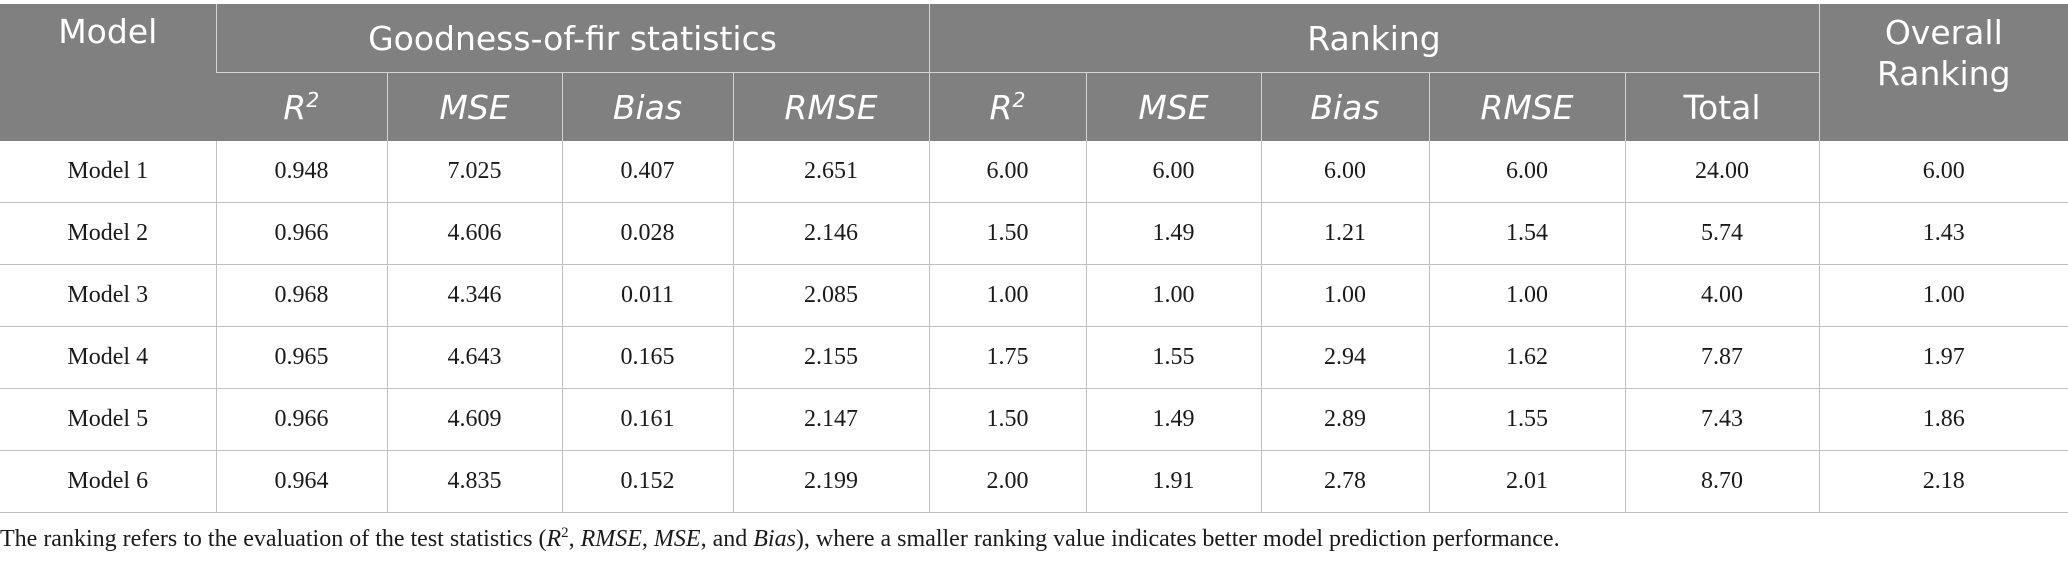 The width and height of the screenshot is (2068, 562). What do you see at coordinates (1722, 481) in the screenshot?
I see `cell-total: 8.70` at bounding box center [1722, 481].